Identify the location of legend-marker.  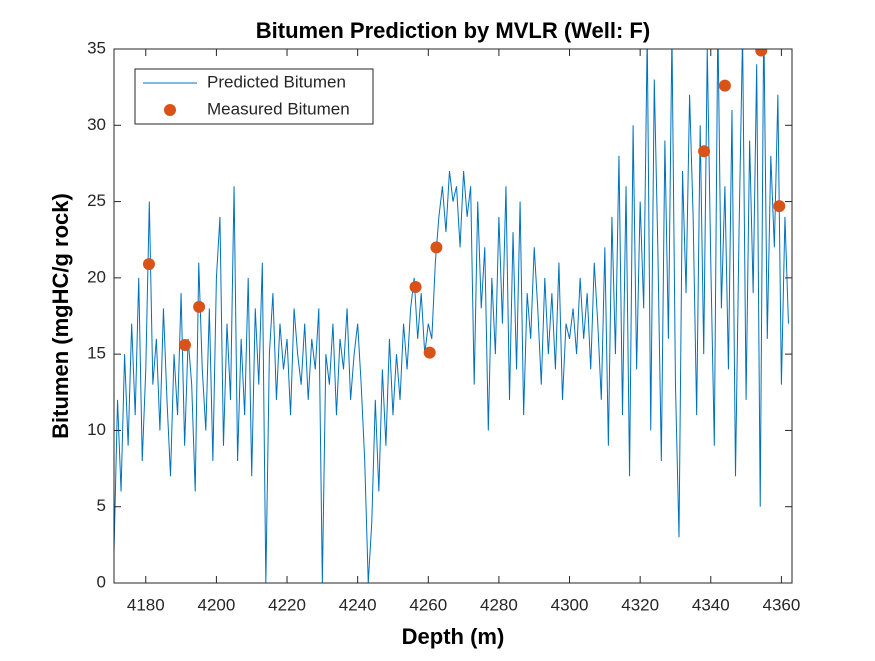
(170, 110).